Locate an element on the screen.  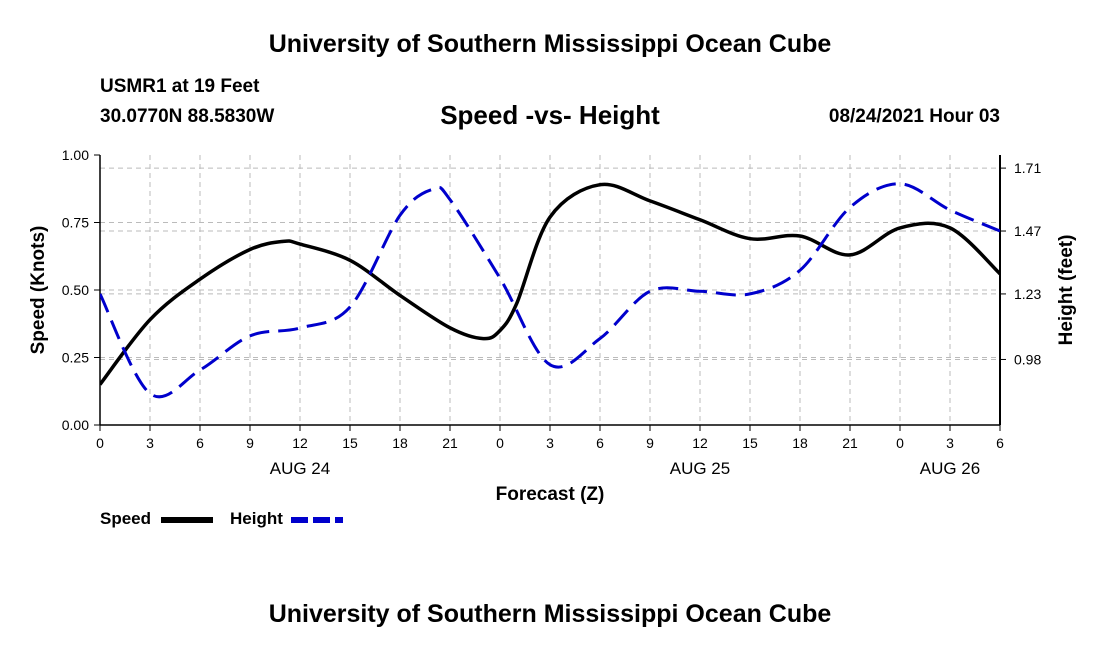
legend-height-label: Height is located at coordinates (256, 518).